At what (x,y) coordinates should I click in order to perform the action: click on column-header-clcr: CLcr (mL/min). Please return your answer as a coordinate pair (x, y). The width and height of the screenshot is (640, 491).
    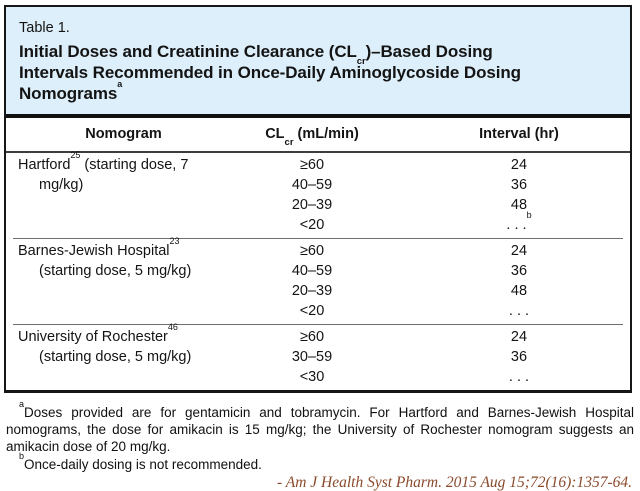
    Looking at the image, I should click on (312, 137).